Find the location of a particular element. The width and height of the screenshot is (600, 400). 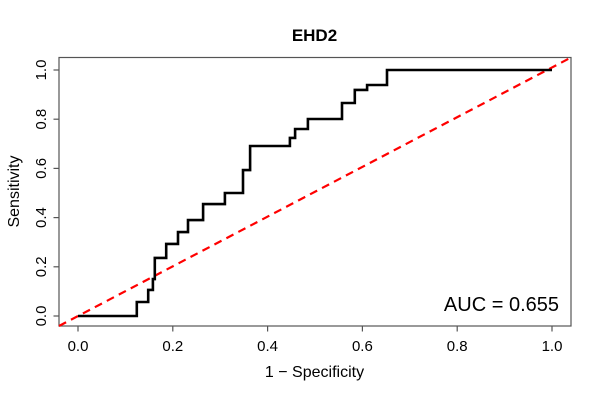

y-tick-label: 0.4 is located at coordinates (41, 217).